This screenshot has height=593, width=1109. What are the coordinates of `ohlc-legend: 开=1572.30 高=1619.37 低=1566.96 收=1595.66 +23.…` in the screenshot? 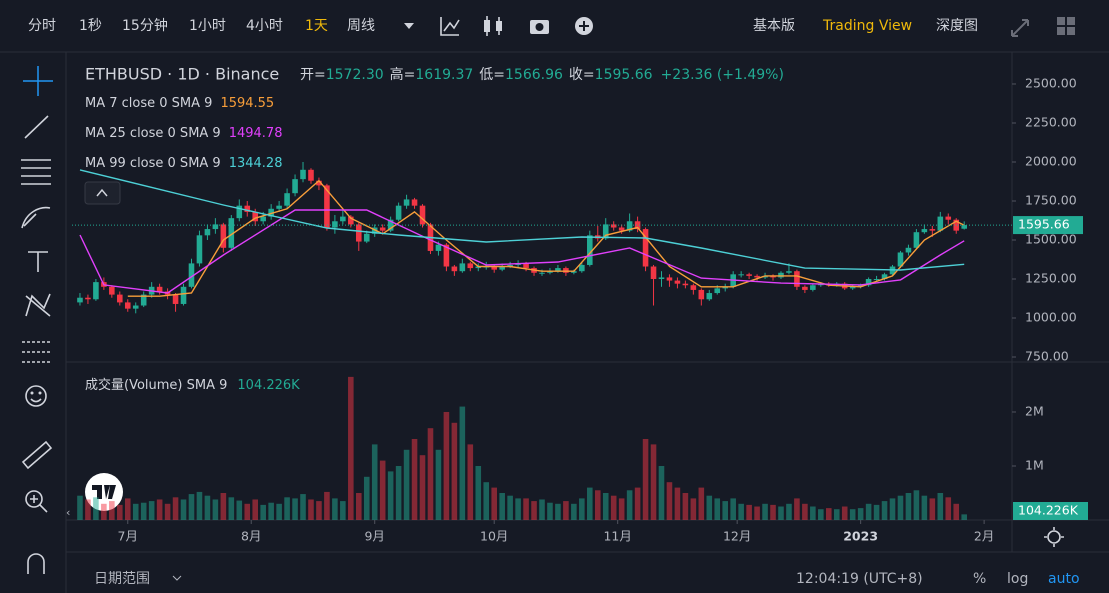 It's located at (542, 74).